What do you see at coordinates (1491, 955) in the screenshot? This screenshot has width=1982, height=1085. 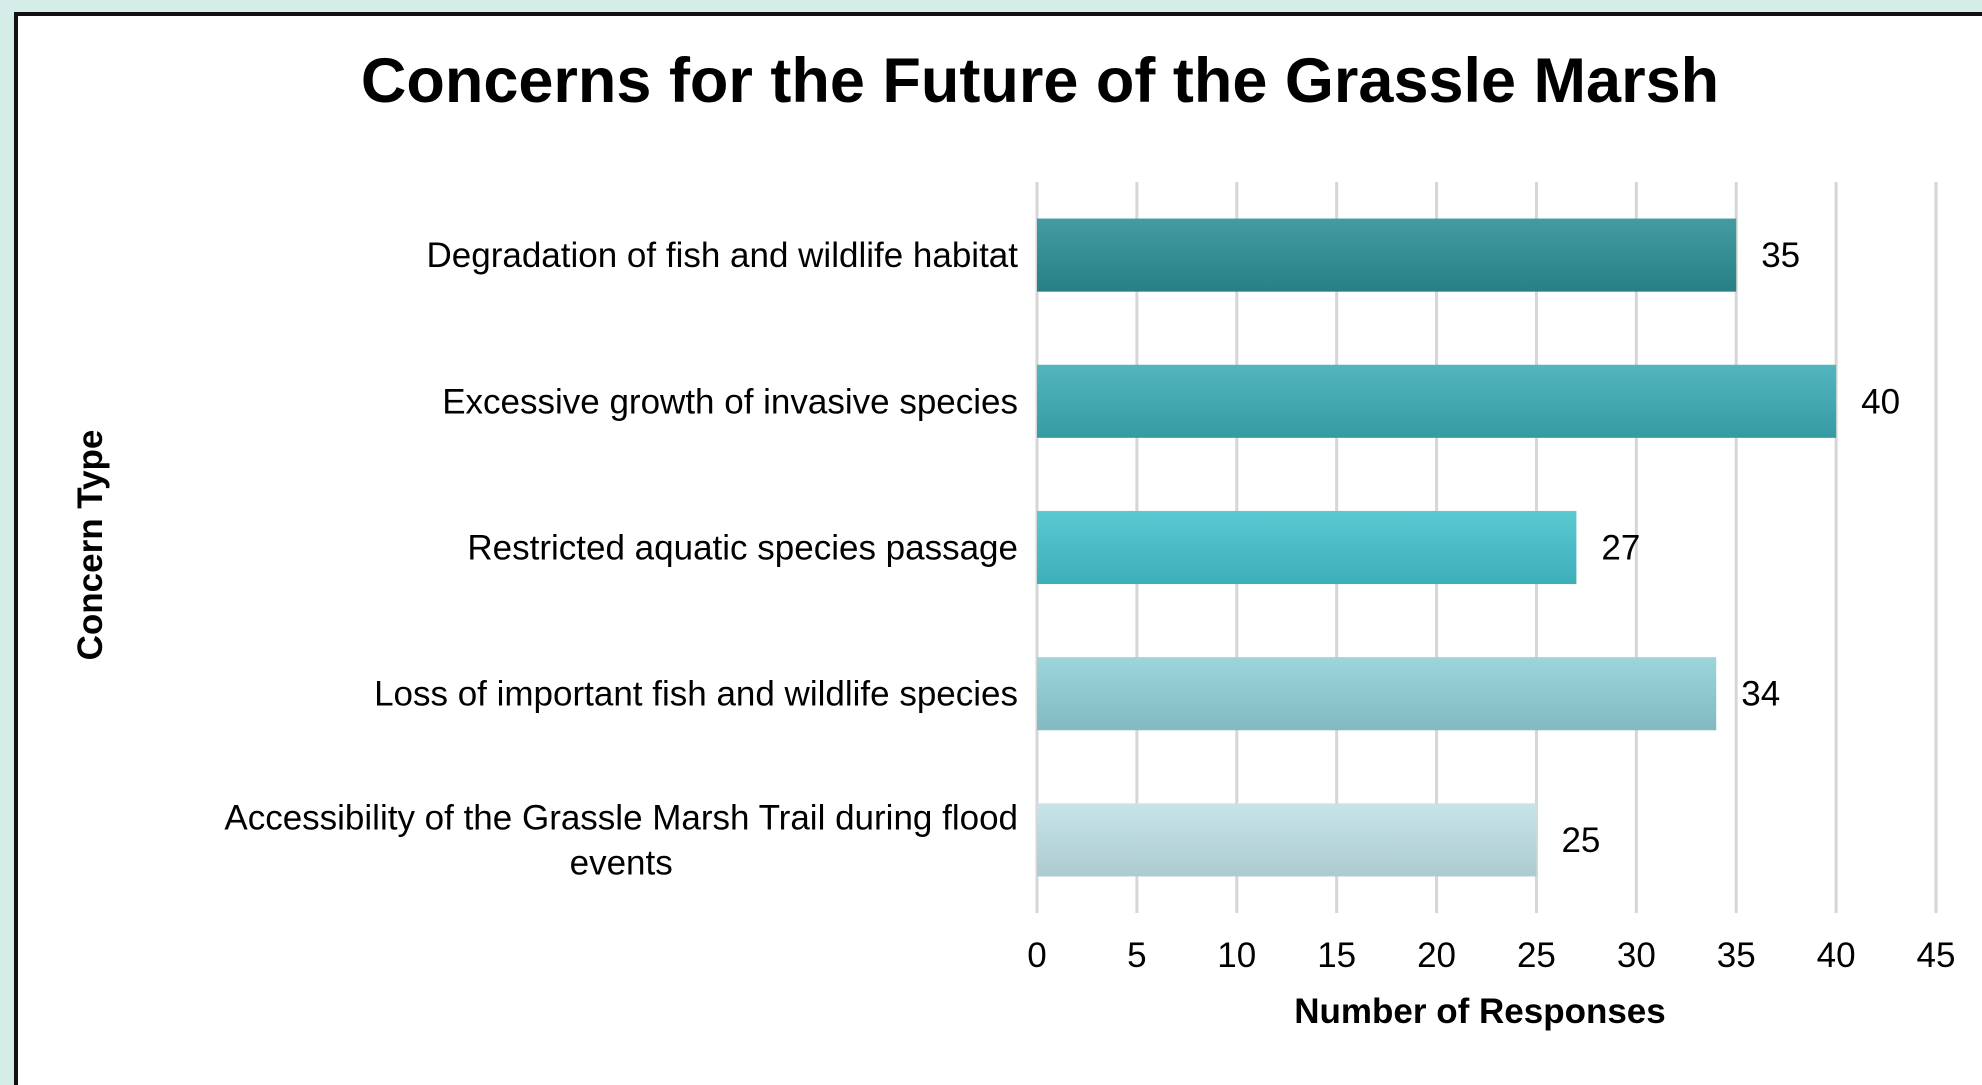 I see `x-tick-labels: 0 5 10 15 20 25 30 35 40 45` at bounding box center [1491, 955].